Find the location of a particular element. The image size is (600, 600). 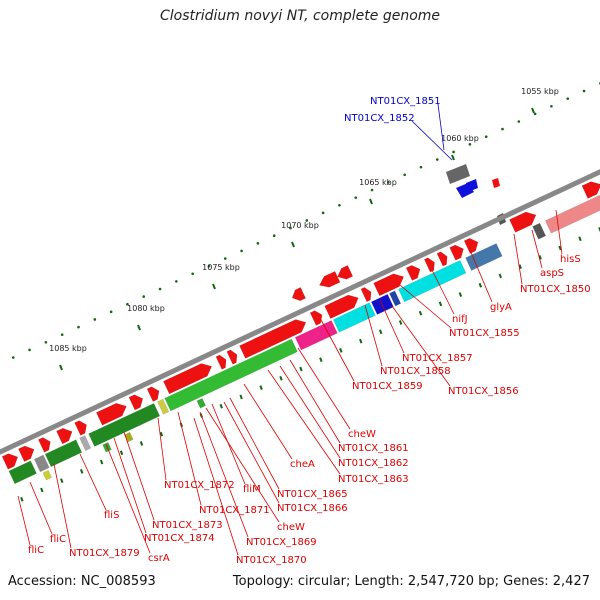

ruler-label: 1080 kbp is located at coordinates (146, 308).